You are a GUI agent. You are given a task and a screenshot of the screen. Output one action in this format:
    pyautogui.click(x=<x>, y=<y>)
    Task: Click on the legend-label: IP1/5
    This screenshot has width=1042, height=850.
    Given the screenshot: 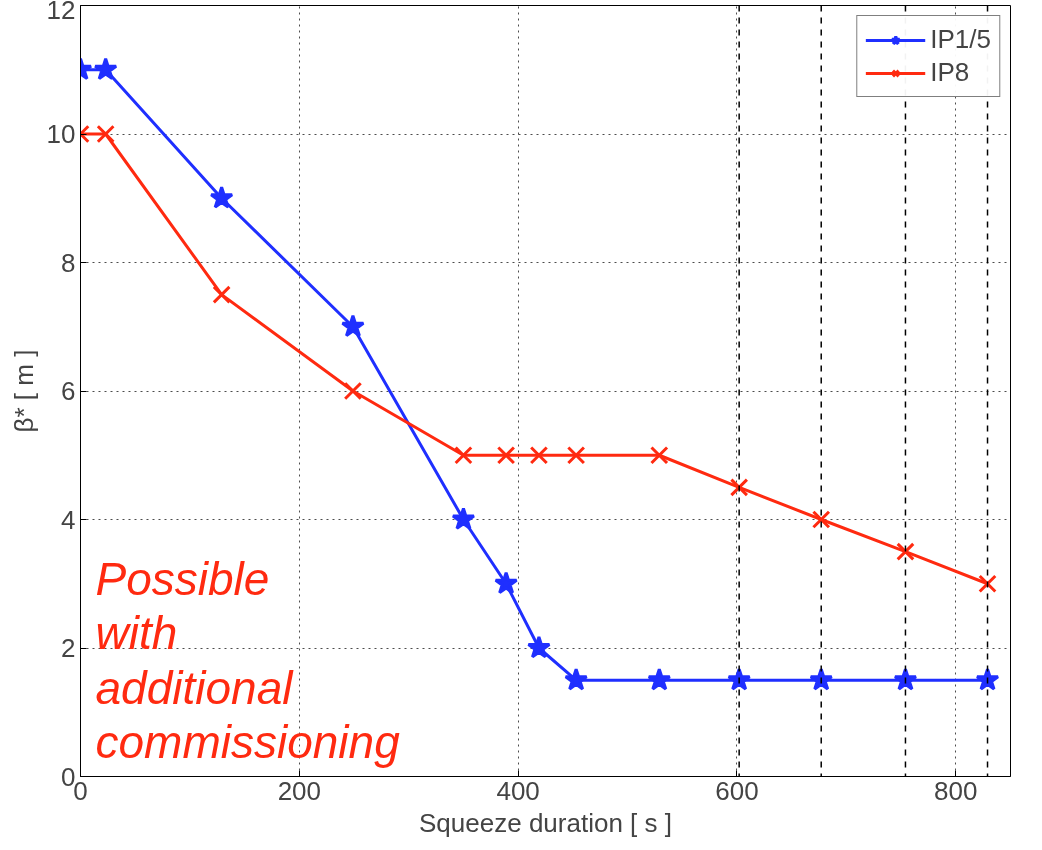 What is the action you would take?
    pyautogui.click(x=960, y=39)
    